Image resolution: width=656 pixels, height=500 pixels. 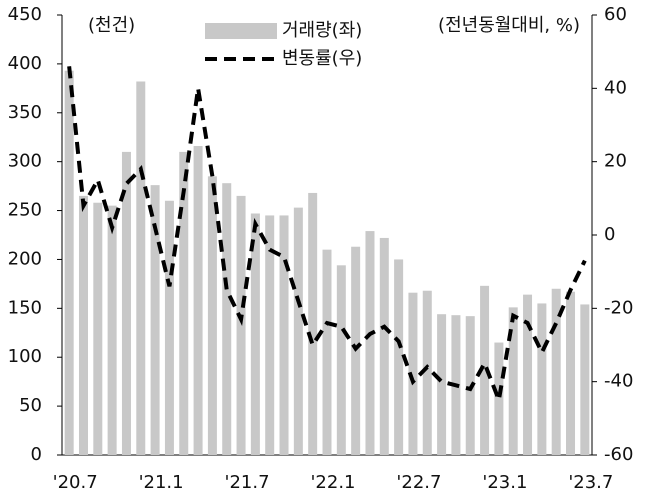 What do you see at coordinates (25, 161) in the screenshot?
I see `y-tick-label: 300` at bounding box center [25, 161].